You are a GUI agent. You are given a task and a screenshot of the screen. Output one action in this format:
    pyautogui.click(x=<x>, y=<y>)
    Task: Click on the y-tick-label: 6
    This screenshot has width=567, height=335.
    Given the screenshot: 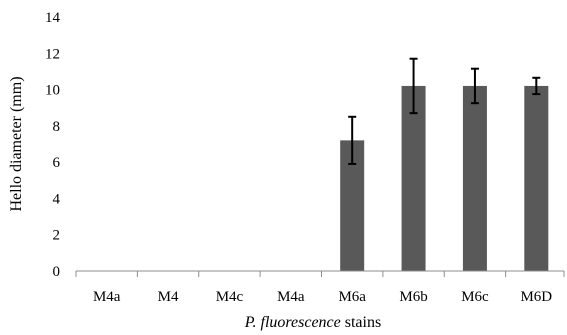 What is the action you would take?
    pyautogui.click(x=57, y=163)
    